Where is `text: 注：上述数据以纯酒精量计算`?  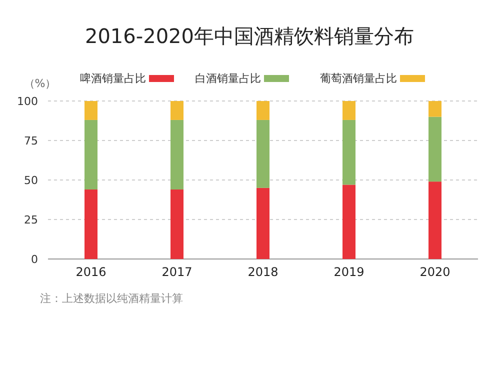 text: 注：上述数据以纯酒精量计算 is located at coordinates (111, 298).